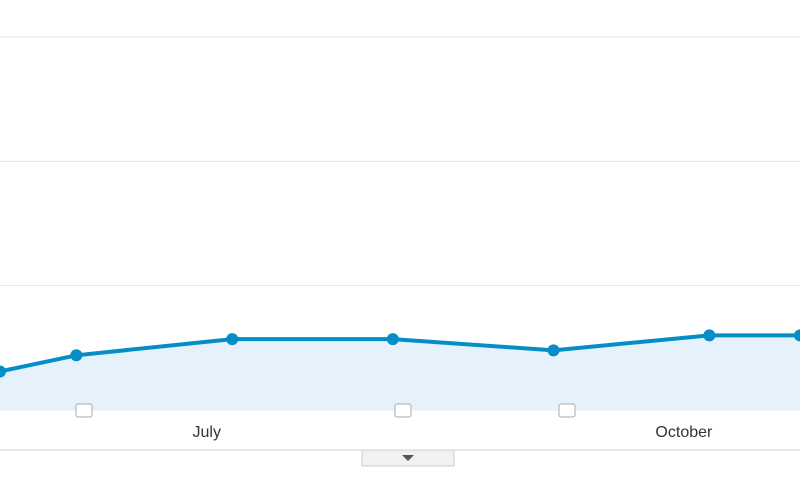  I want to click on annotation-markers, so click(325, 410).